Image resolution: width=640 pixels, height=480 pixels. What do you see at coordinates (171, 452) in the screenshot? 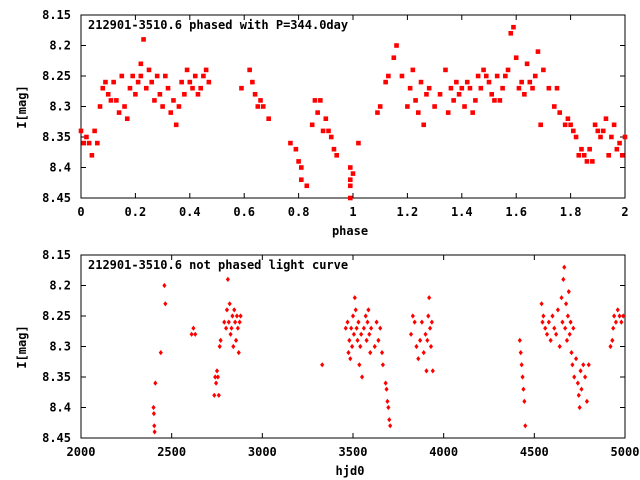
I see `x-tick-label: 2500` at bounding box center [171, 452].